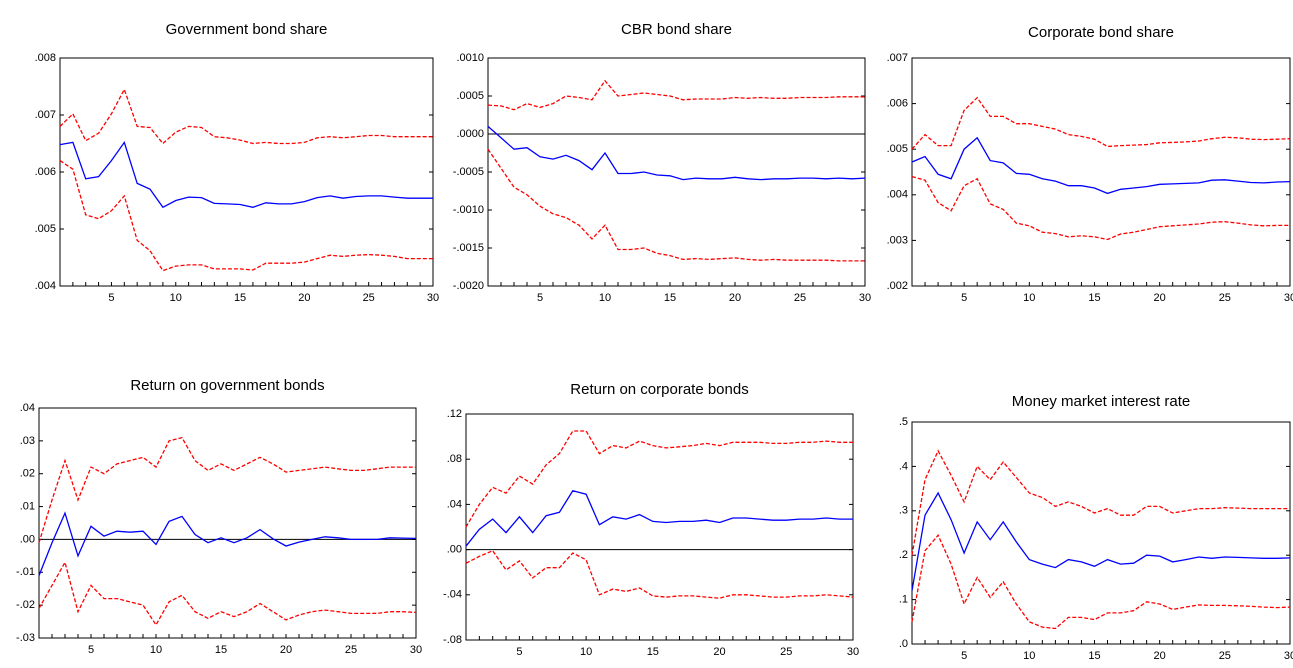 The width and height of the screenshot is (1293, 668). I want to click on chart-title: Government bond share, so click(247, 29).